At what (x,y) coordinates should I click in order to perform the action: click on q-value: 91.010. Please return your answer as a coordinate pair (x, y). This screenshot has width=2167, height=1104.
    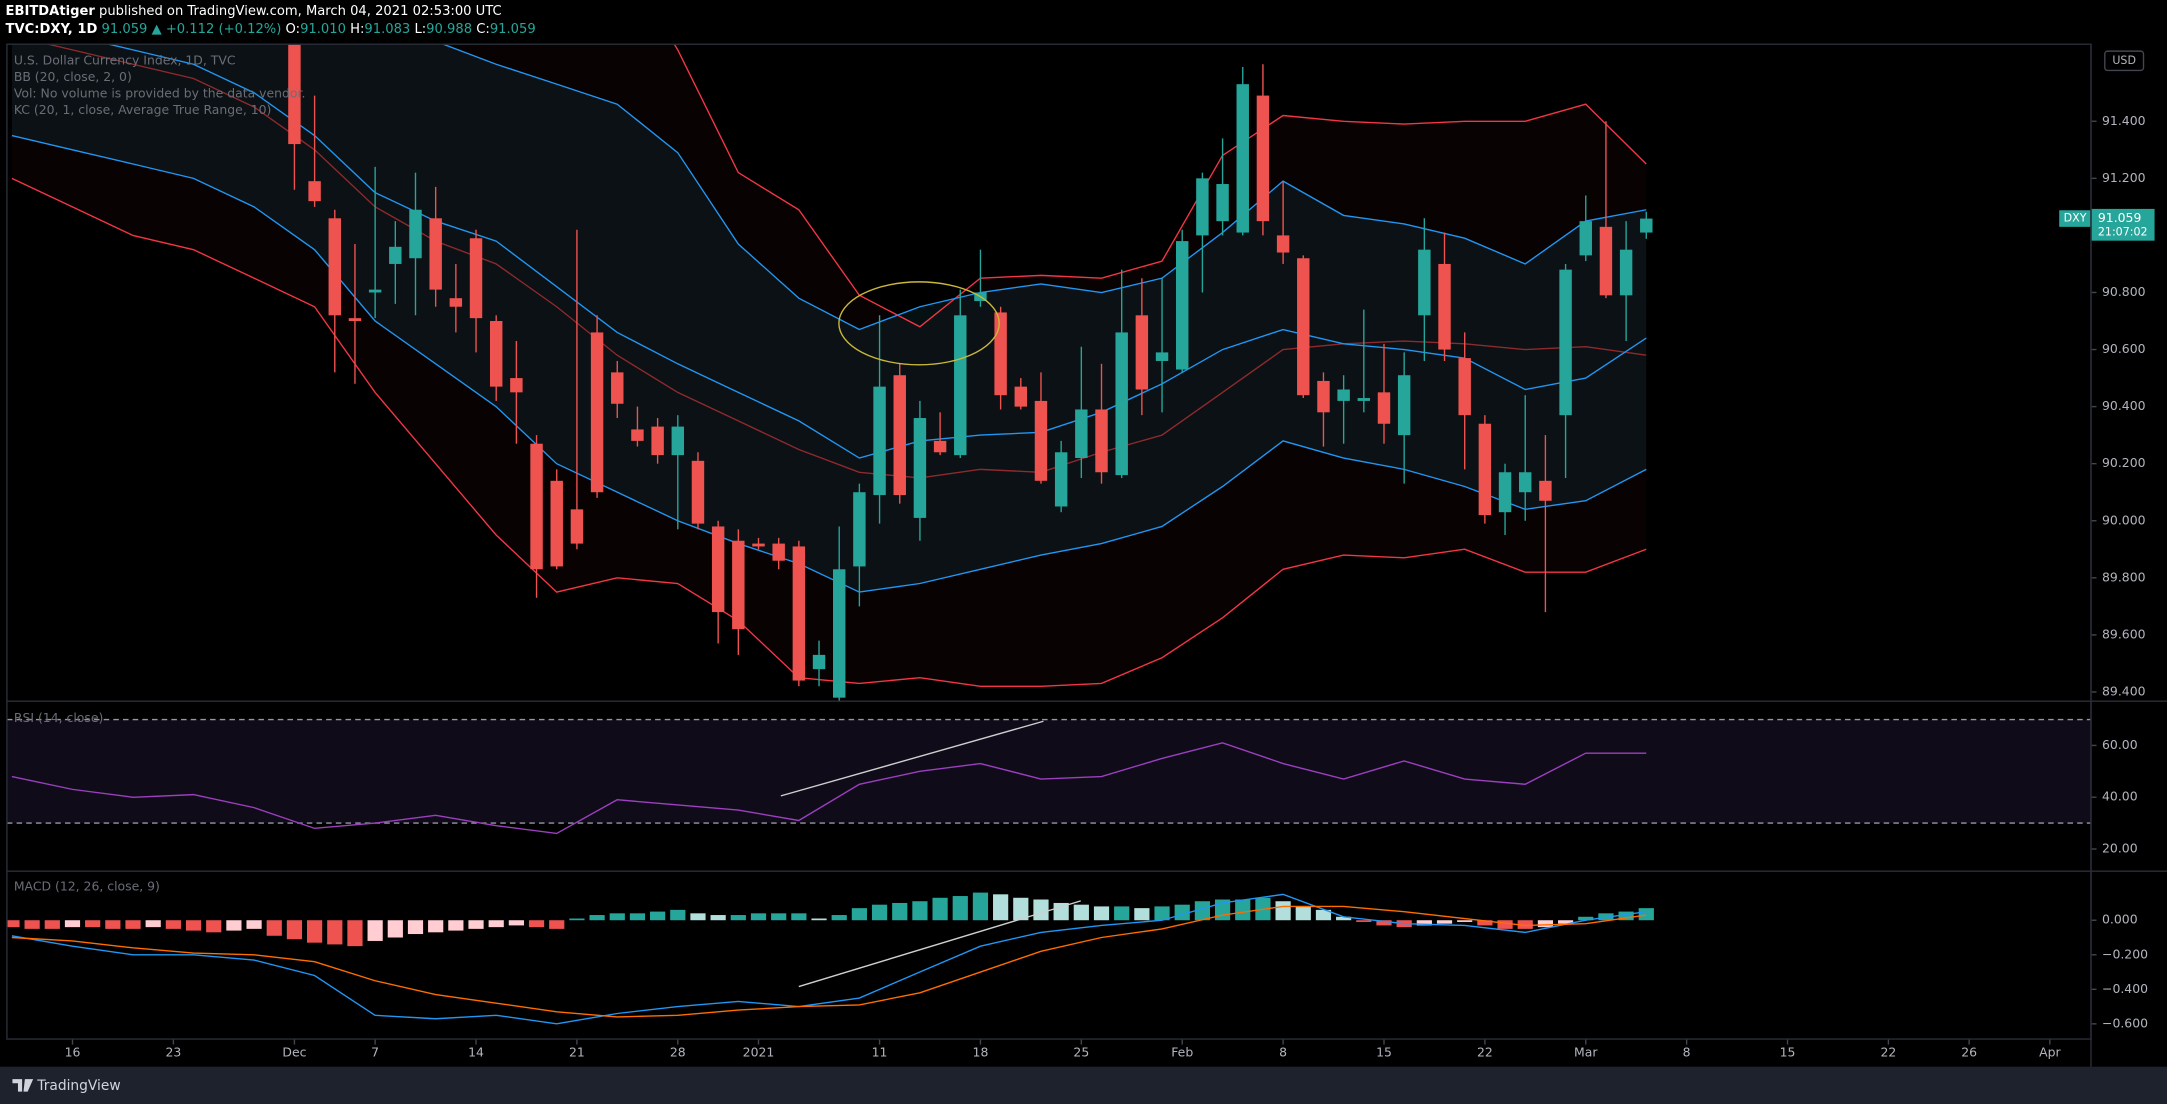
    Looking at the image, I should click on (323, 29).